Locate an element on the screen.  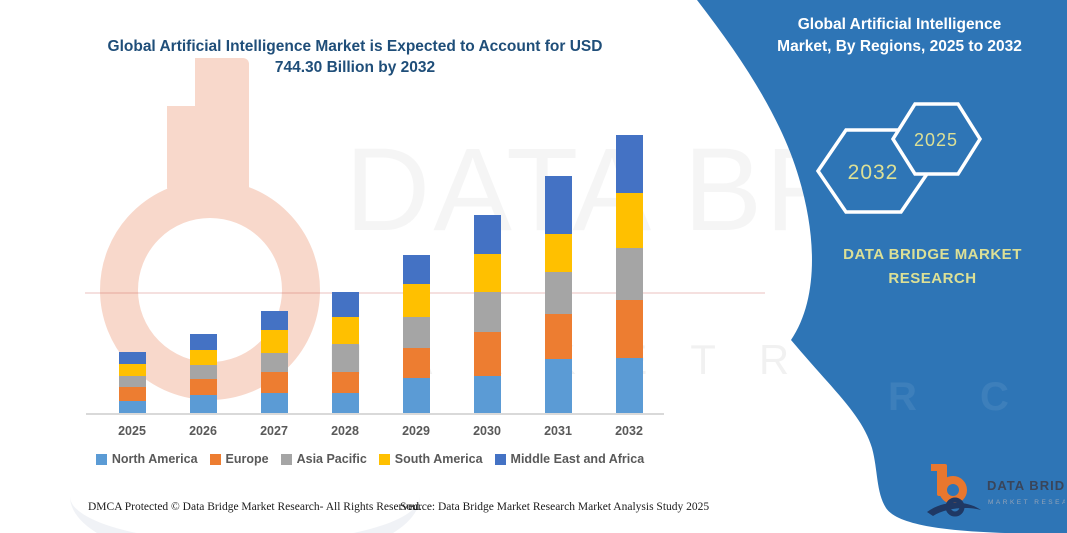
legend-label: South America is located at coordinates (438, 459).